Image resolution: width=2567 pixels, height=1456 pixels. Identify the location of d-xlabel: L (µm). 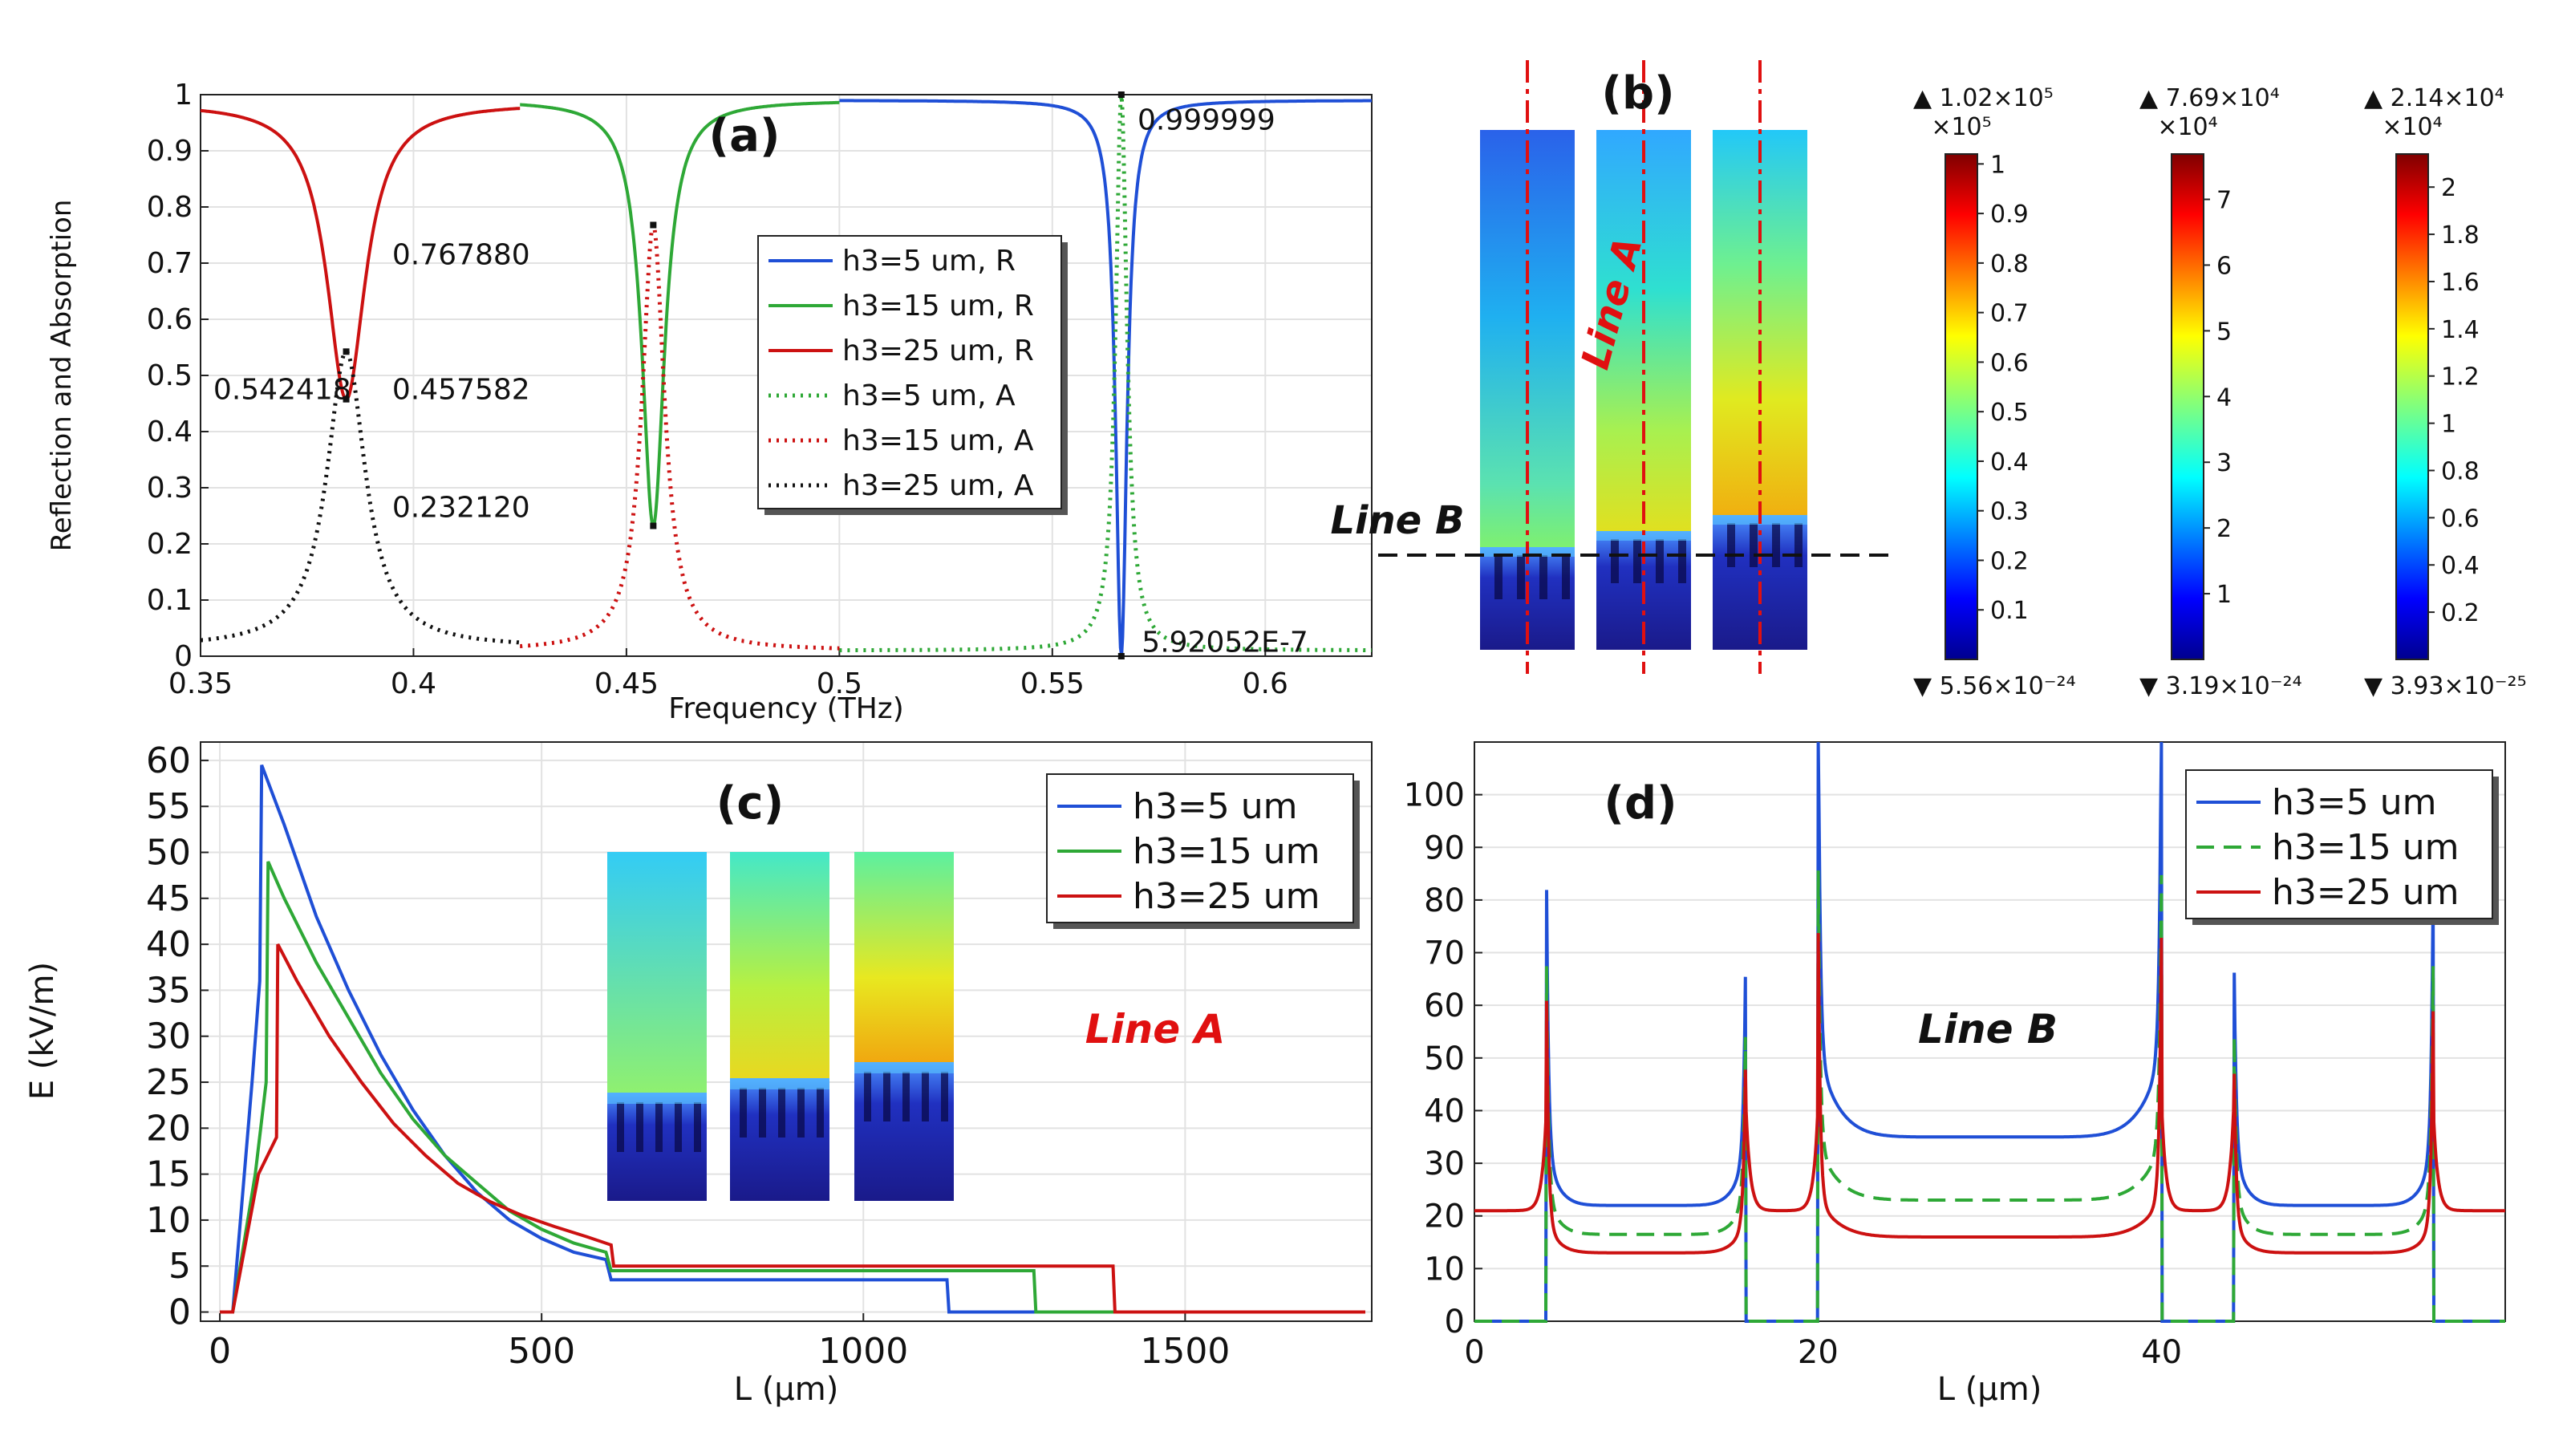
(1990, 1389).